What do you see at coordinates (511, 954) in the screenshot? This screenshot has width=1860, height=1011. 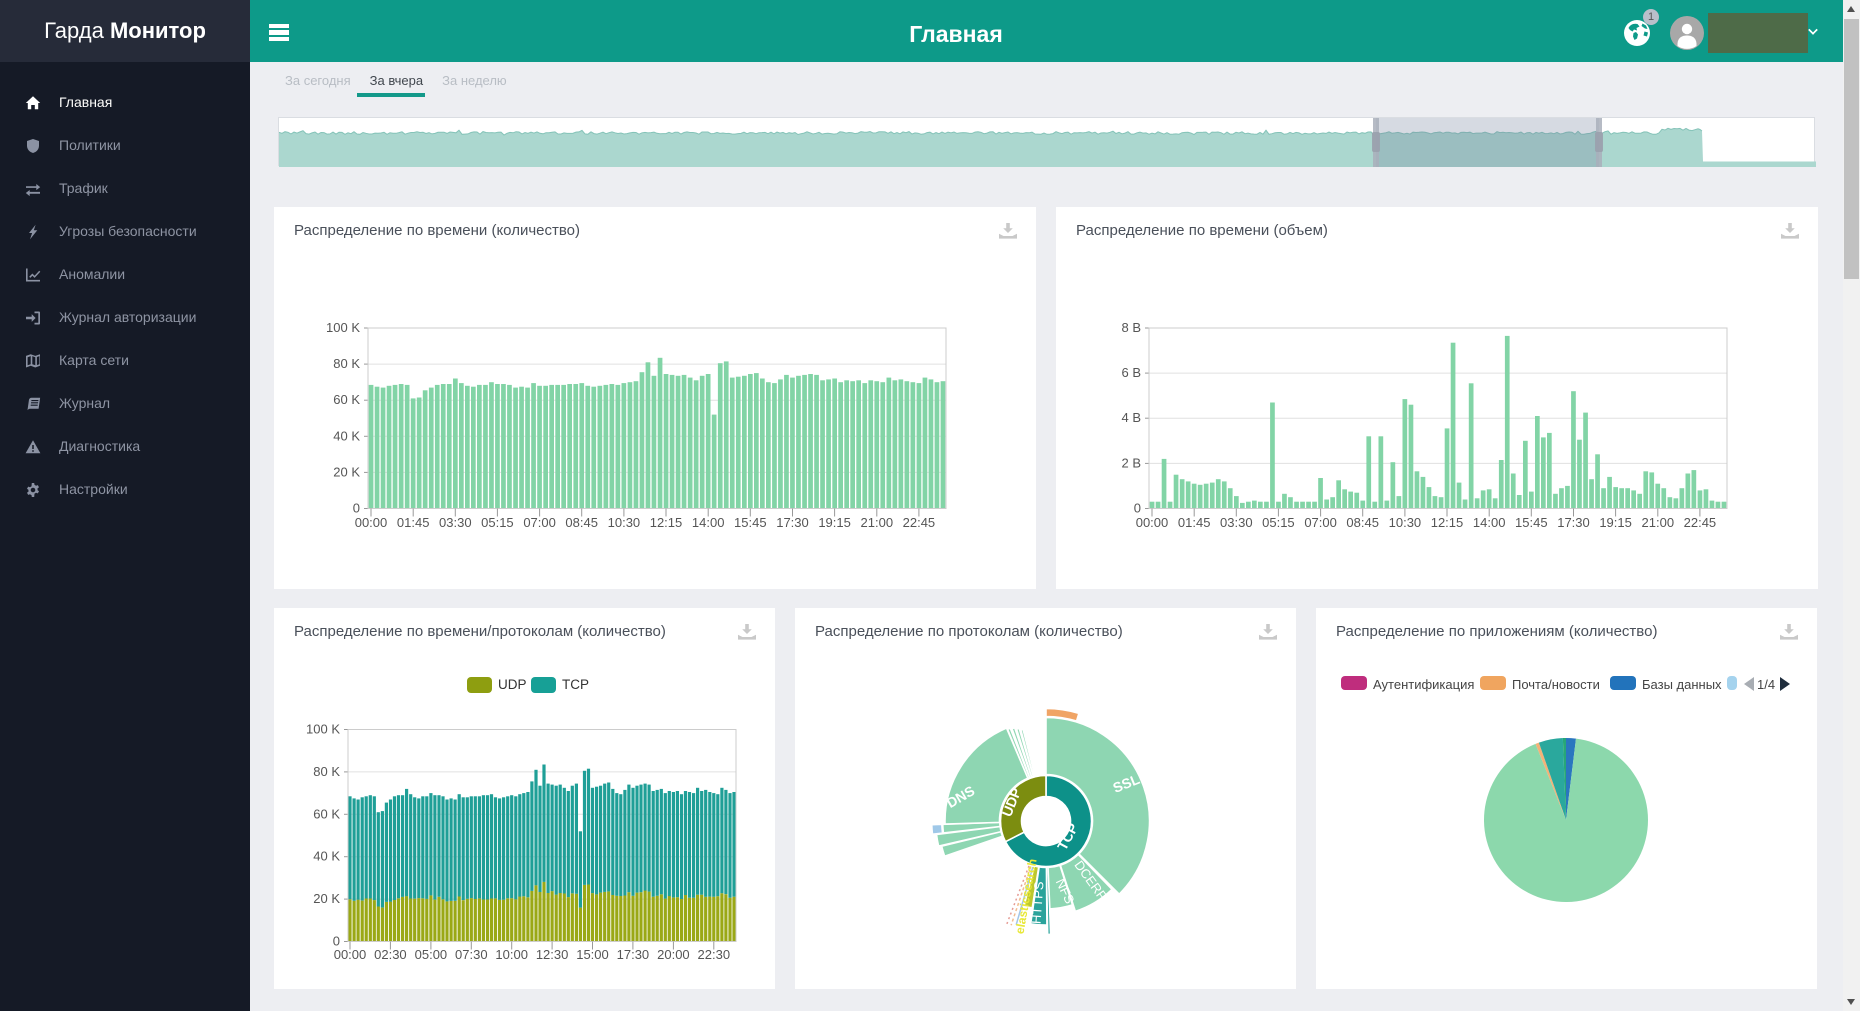 I see `svg-text: 10:00` at bounding box center [511, 954].